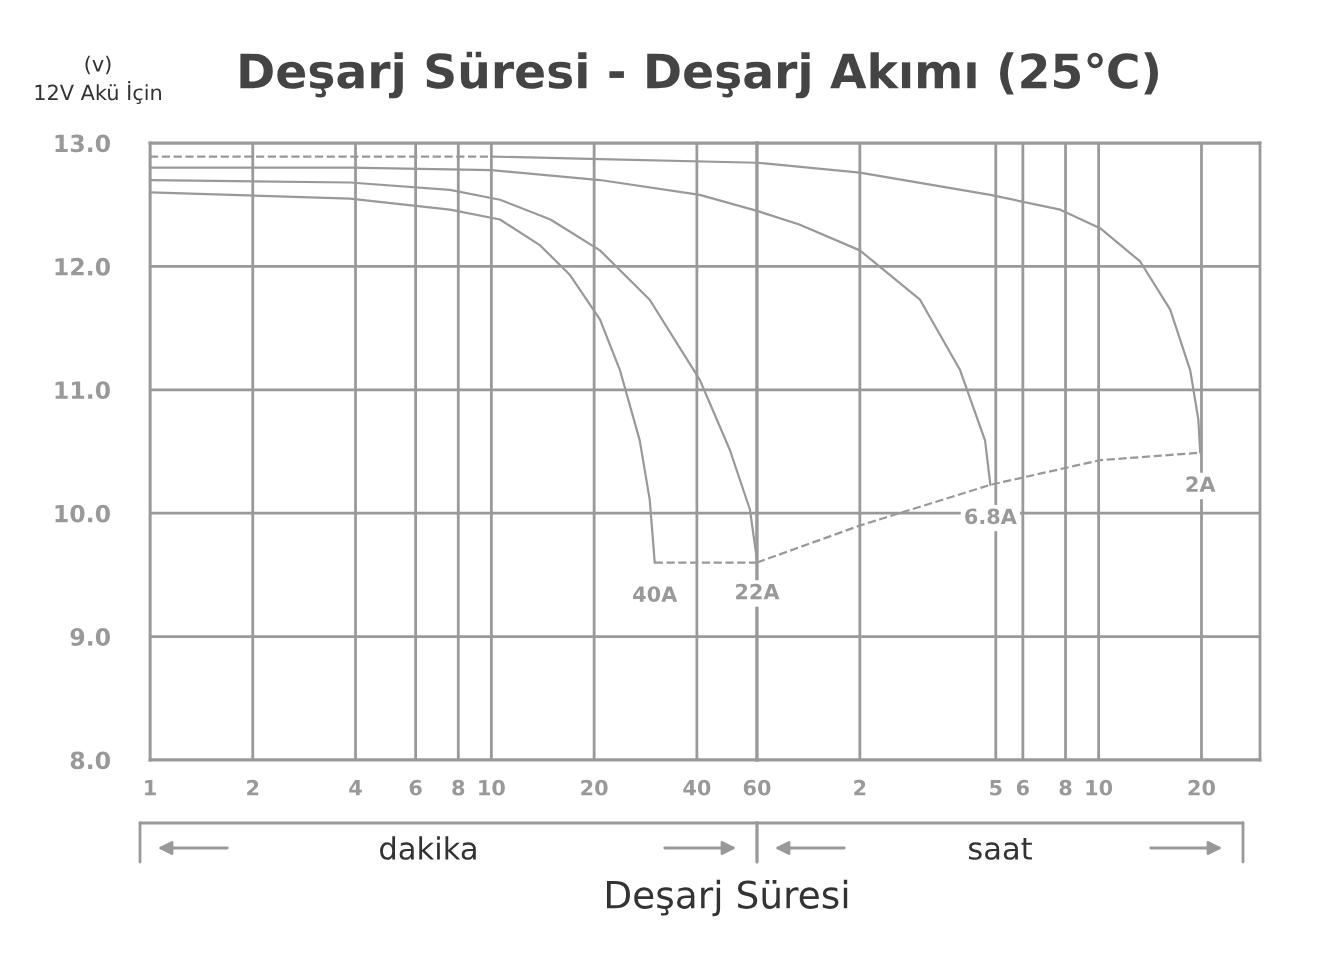 This screenshot has width=1319, height=976. What do you see at coordinates (90, 637) in the screenshot?
I see `y-tick-label: 9.0` at bounding box center [90, 637].